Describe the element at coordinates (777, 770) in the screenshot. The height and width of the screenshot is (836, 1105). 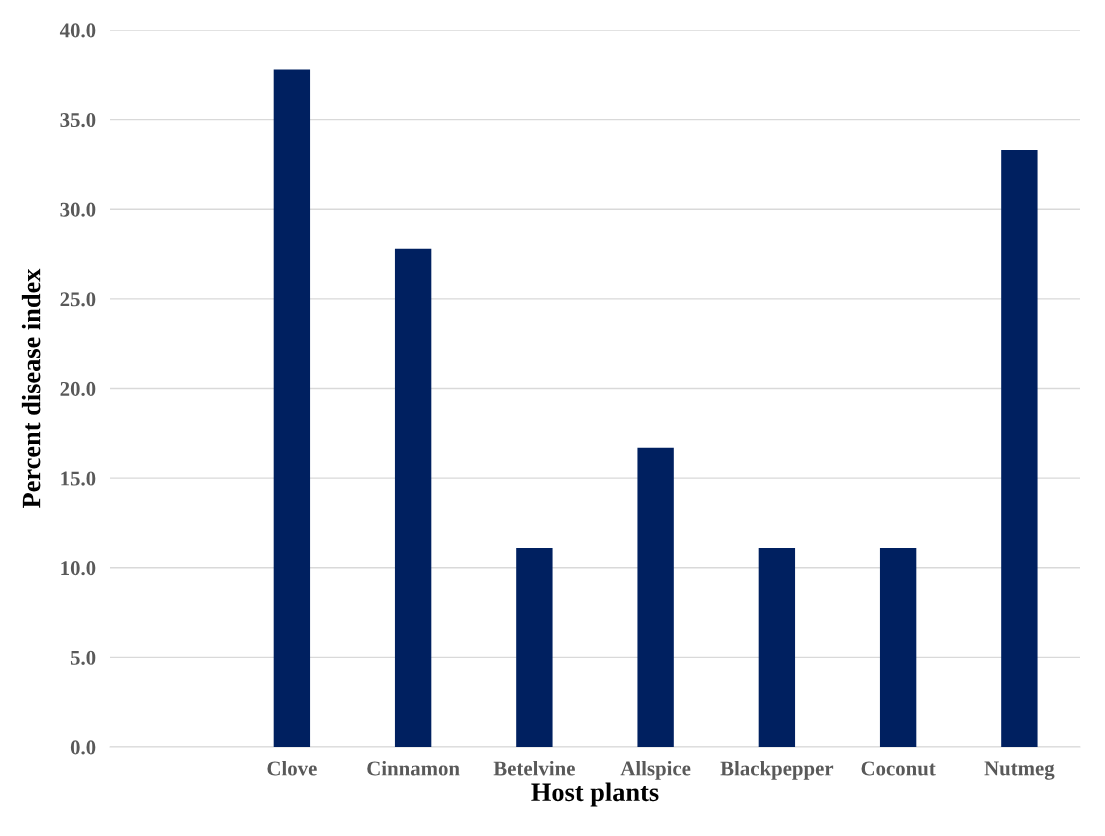
I see `x-tick-label: Blackpepper` at that location.